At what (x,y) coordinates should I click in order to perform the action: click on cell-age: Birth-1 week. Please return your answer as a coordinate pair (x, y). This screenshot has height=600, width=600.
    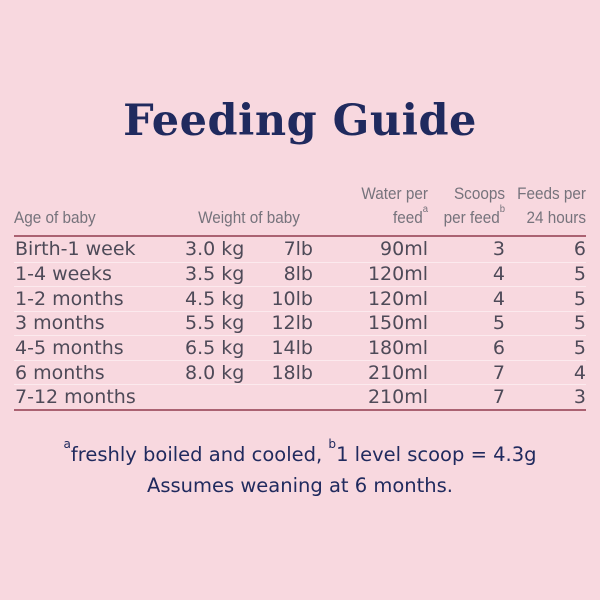
    Looking at the image, I should click on (75, 249).